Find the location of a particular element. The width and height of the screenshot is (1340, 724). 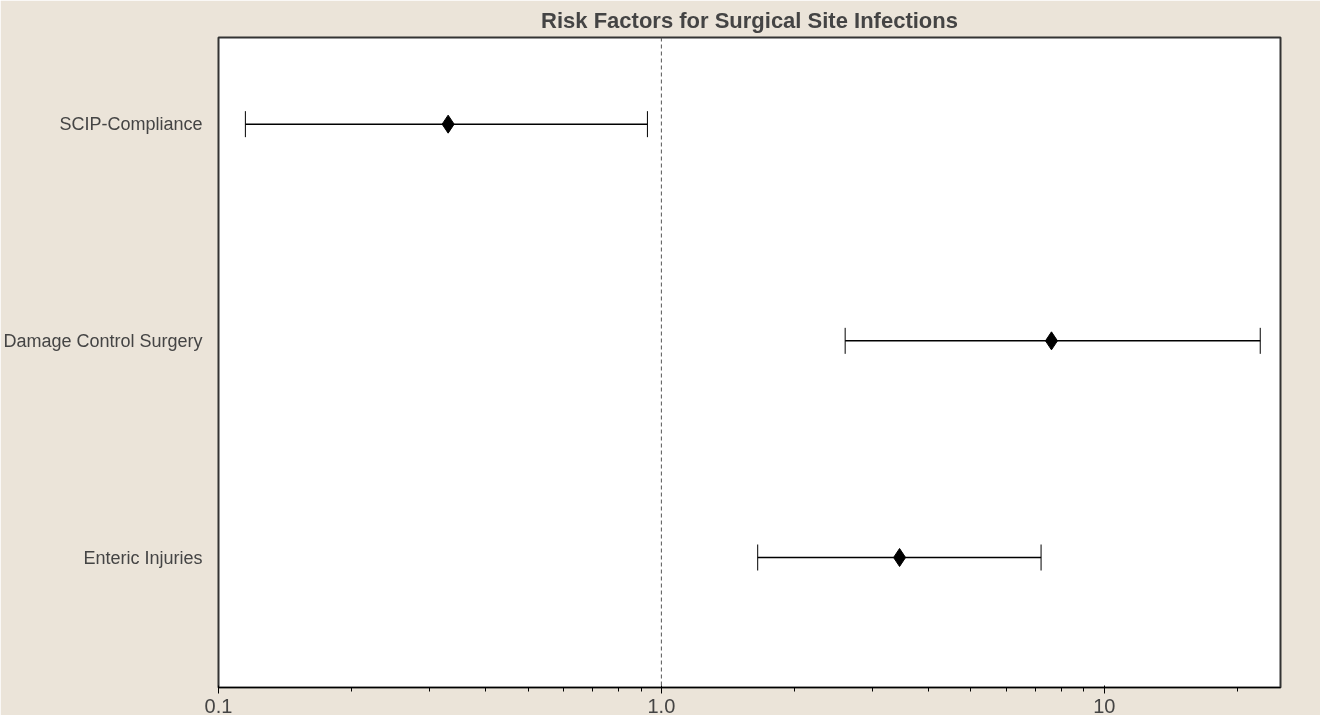

x-tick-label: 10 is located at coordinates (1104, 705).